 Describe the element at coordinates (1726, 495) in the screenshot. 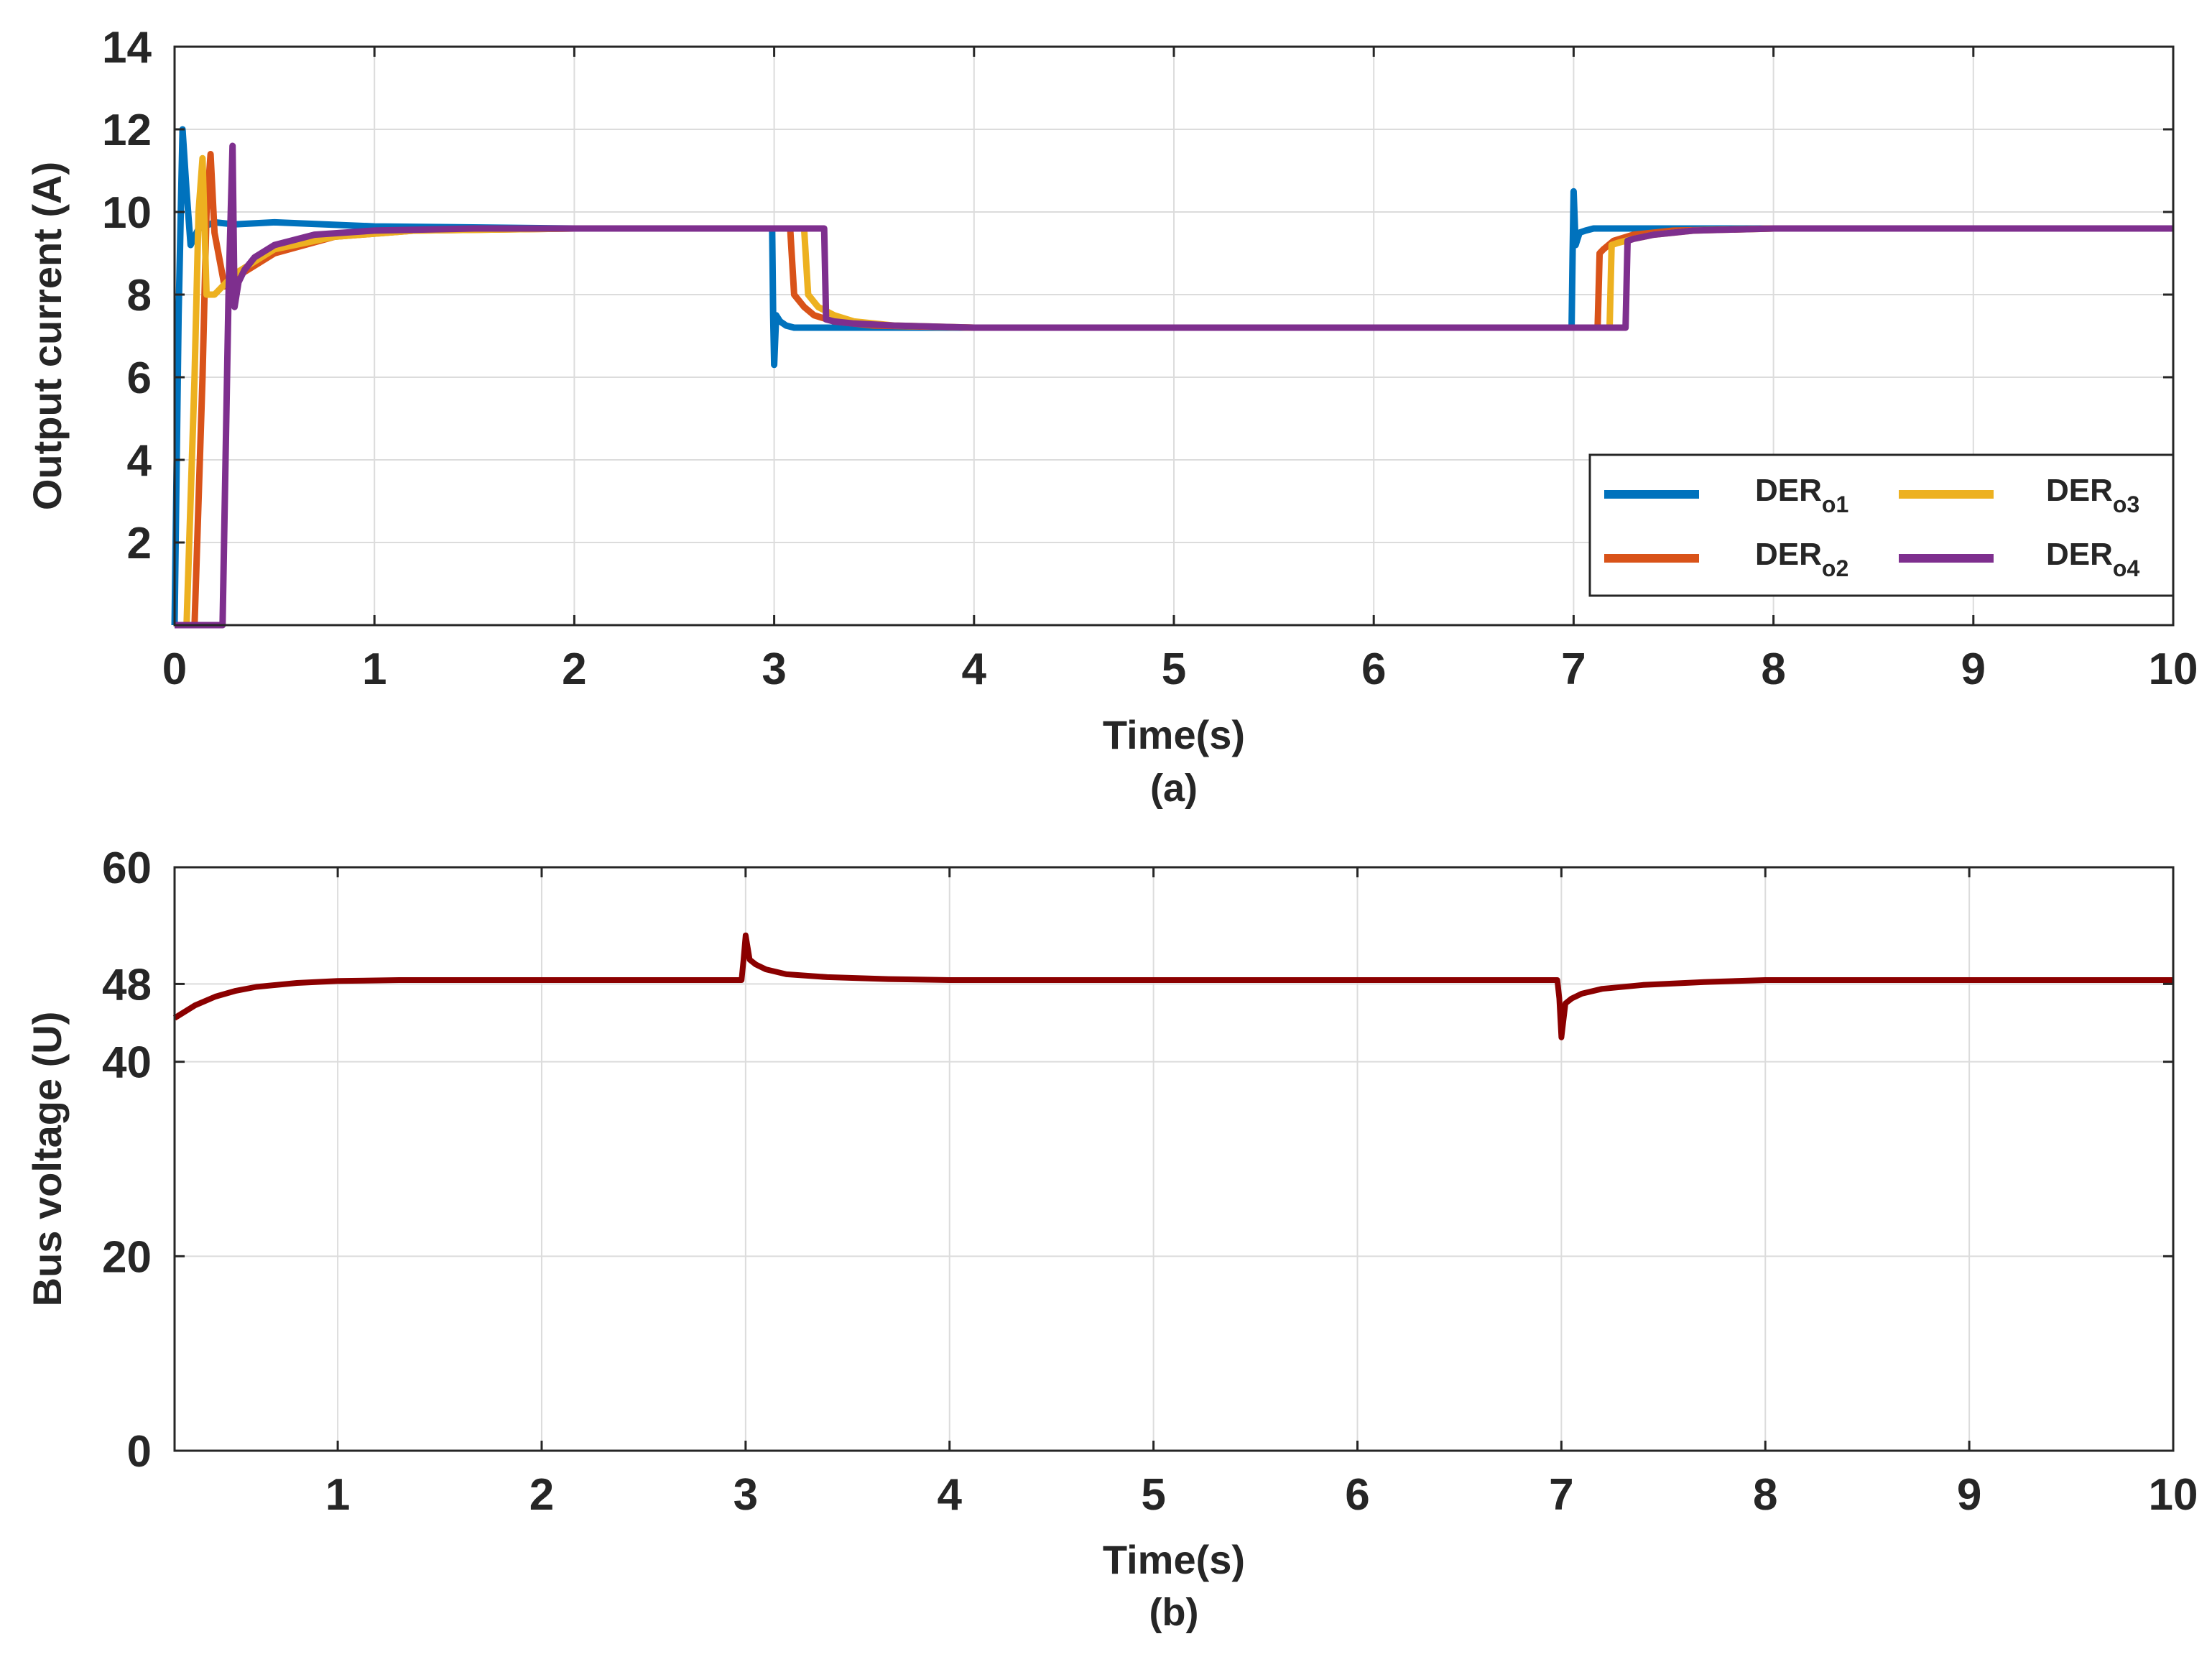

I see `legend-entry-der-o1: DERo1` at that location.